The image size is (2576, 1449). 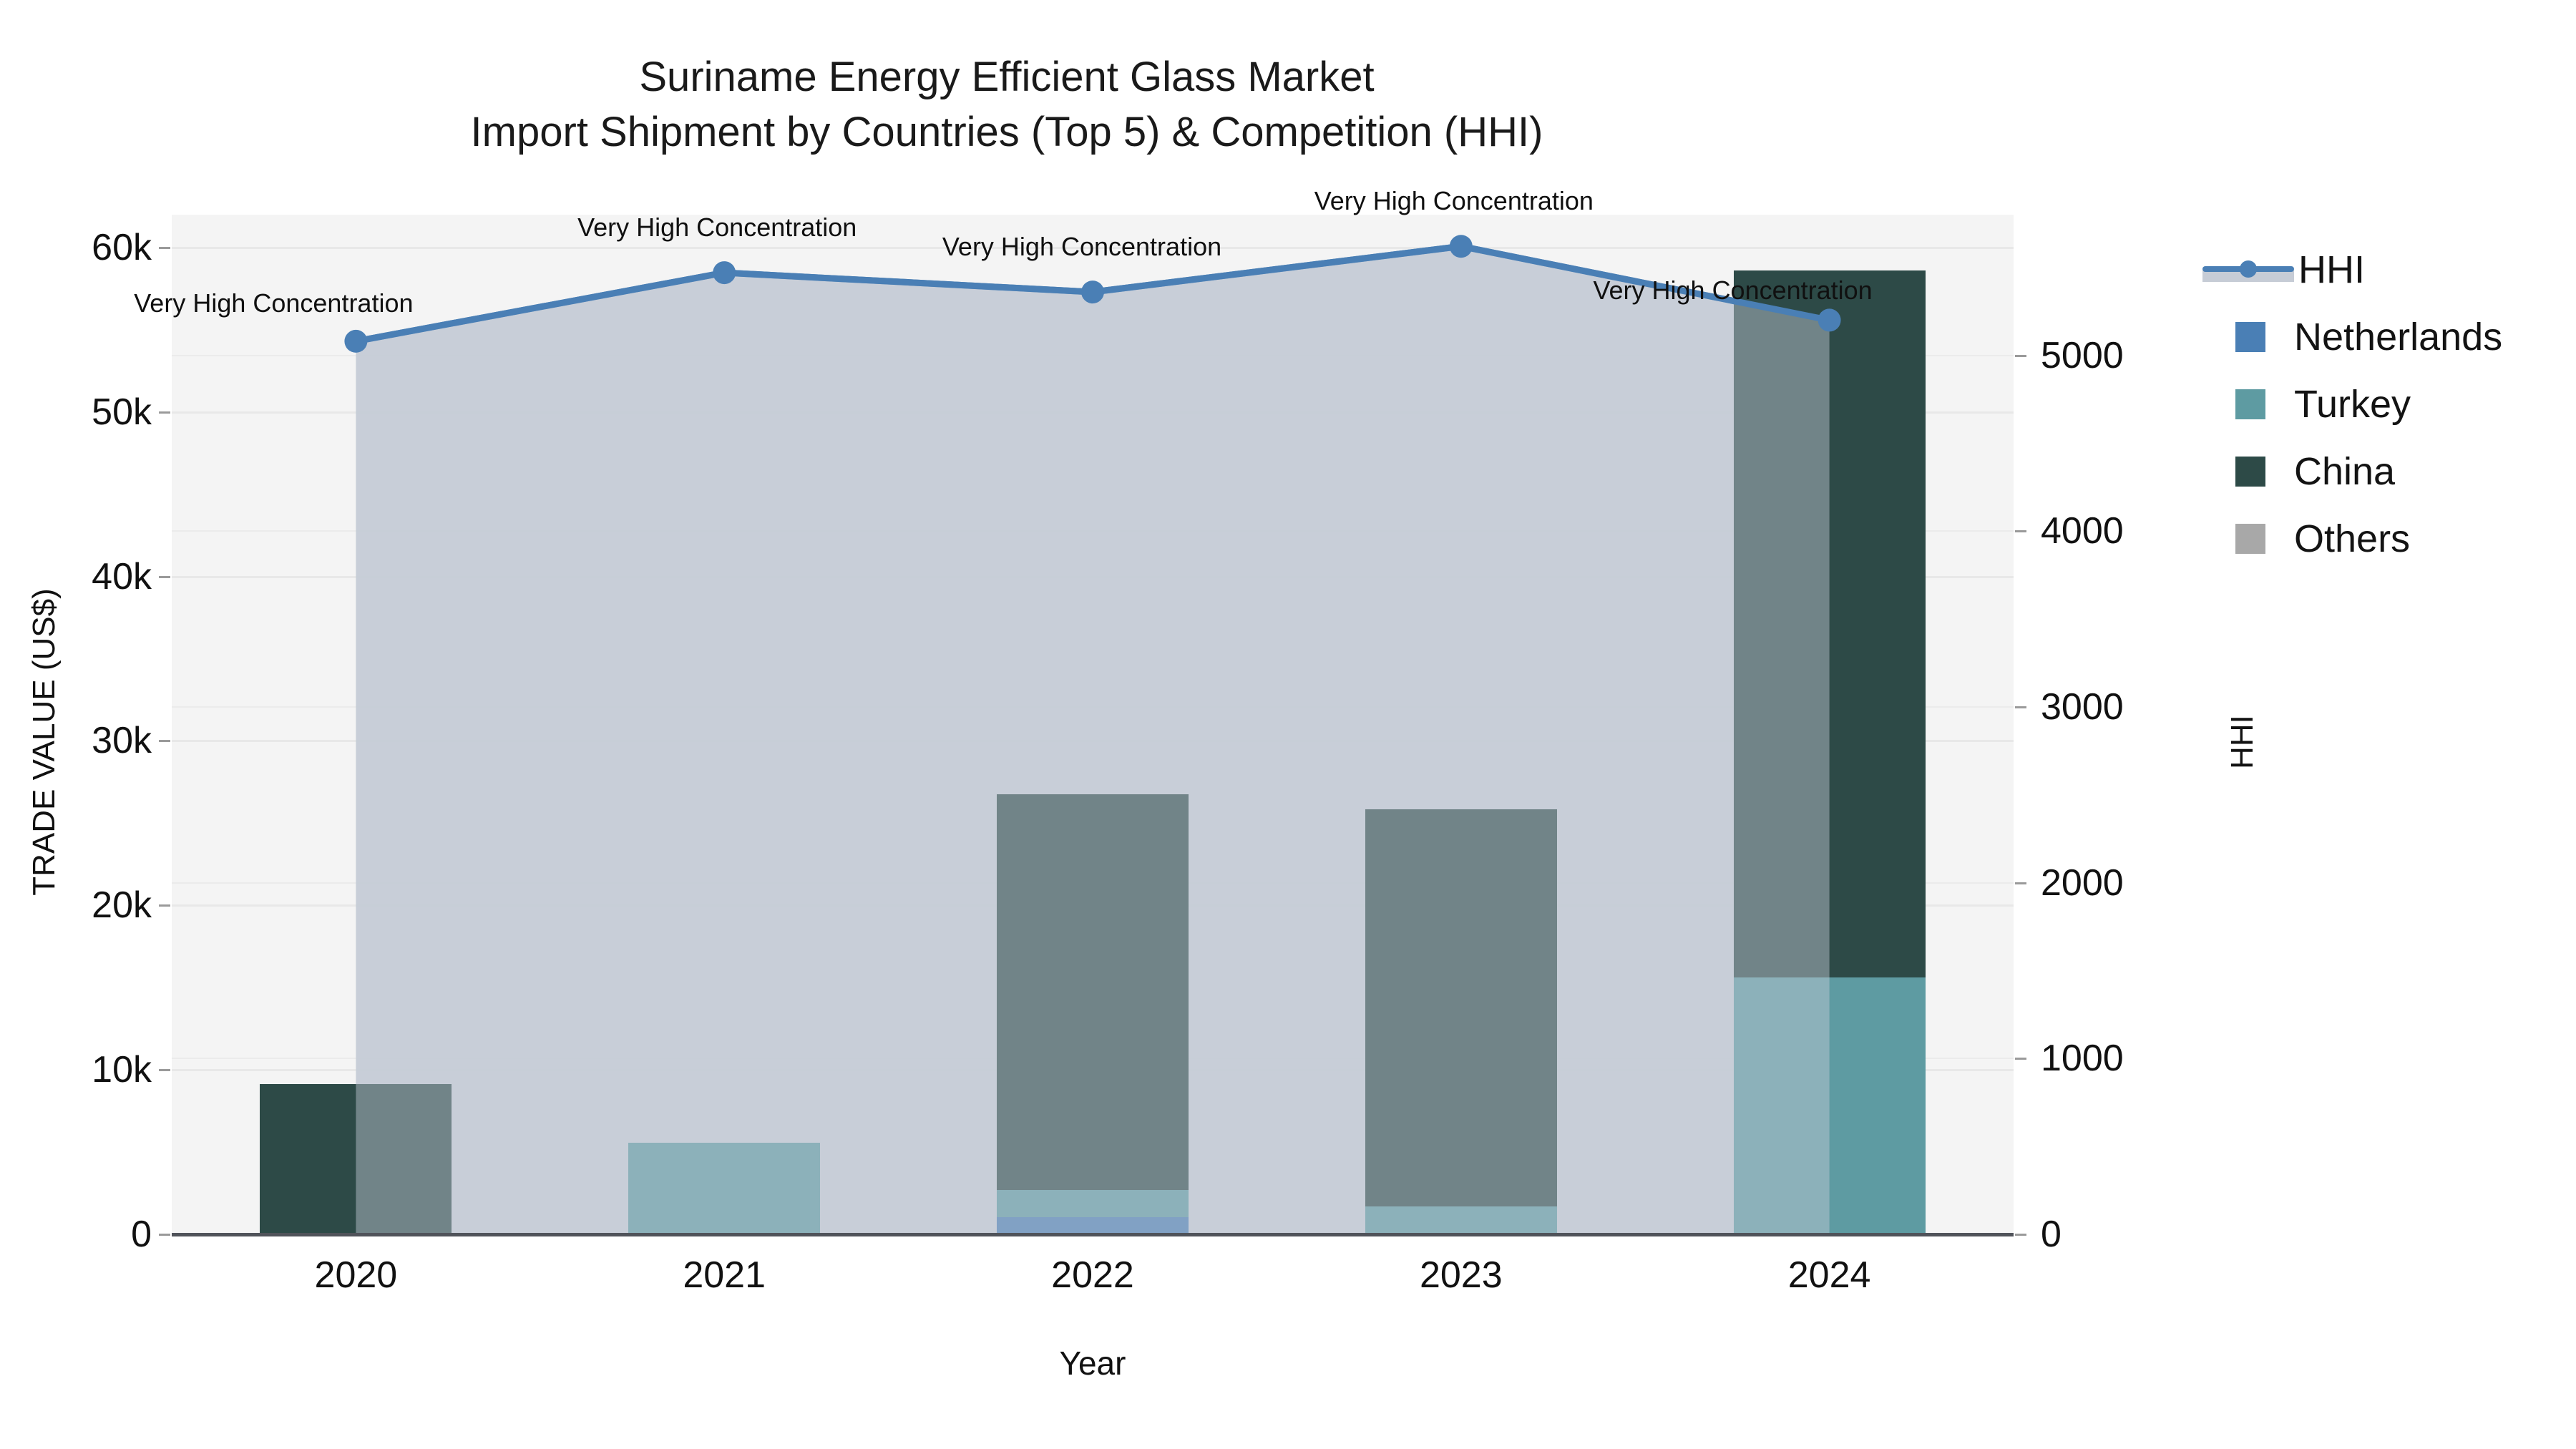 I want to click on x-tick-2024: 2024, so click(x=1829, y=1275).